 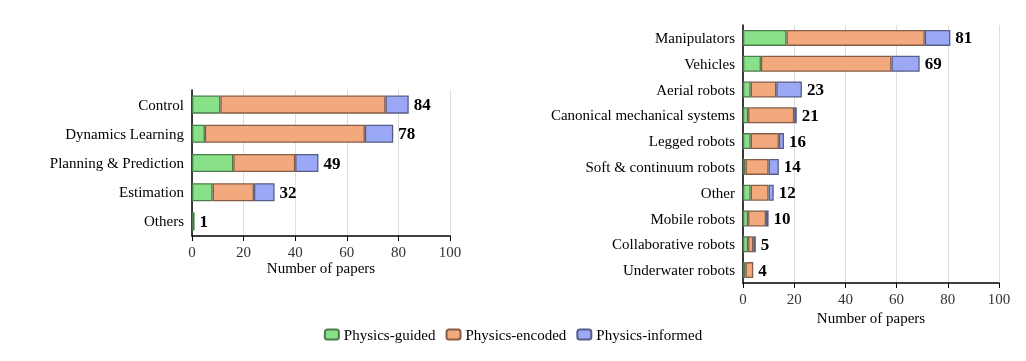 What do you see at coordinates (125, 133) in the screenshot?
I see `y-tick-label: Dynamics Learning` at bounding box center [125, 133].